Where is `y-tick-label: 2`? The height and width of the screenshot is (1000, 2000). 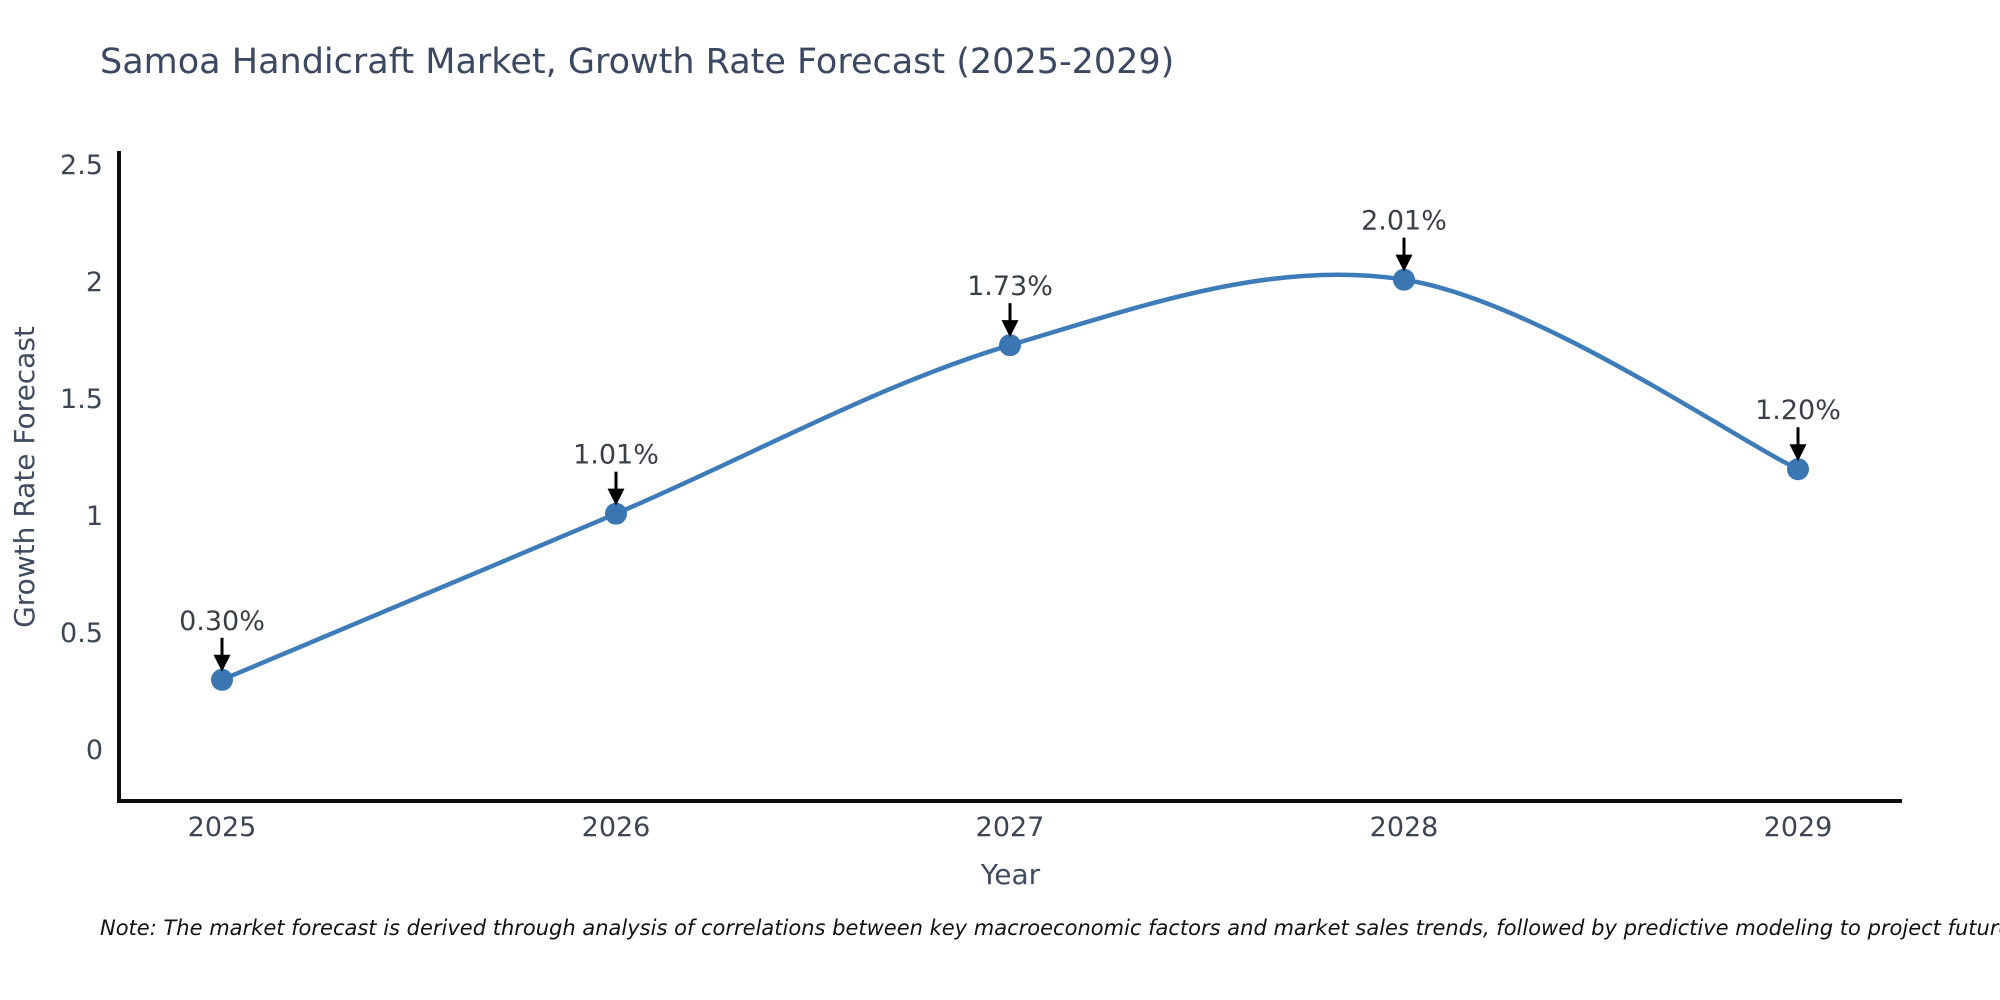
y-tick-label: 2 is located at coordinates (94, 282).